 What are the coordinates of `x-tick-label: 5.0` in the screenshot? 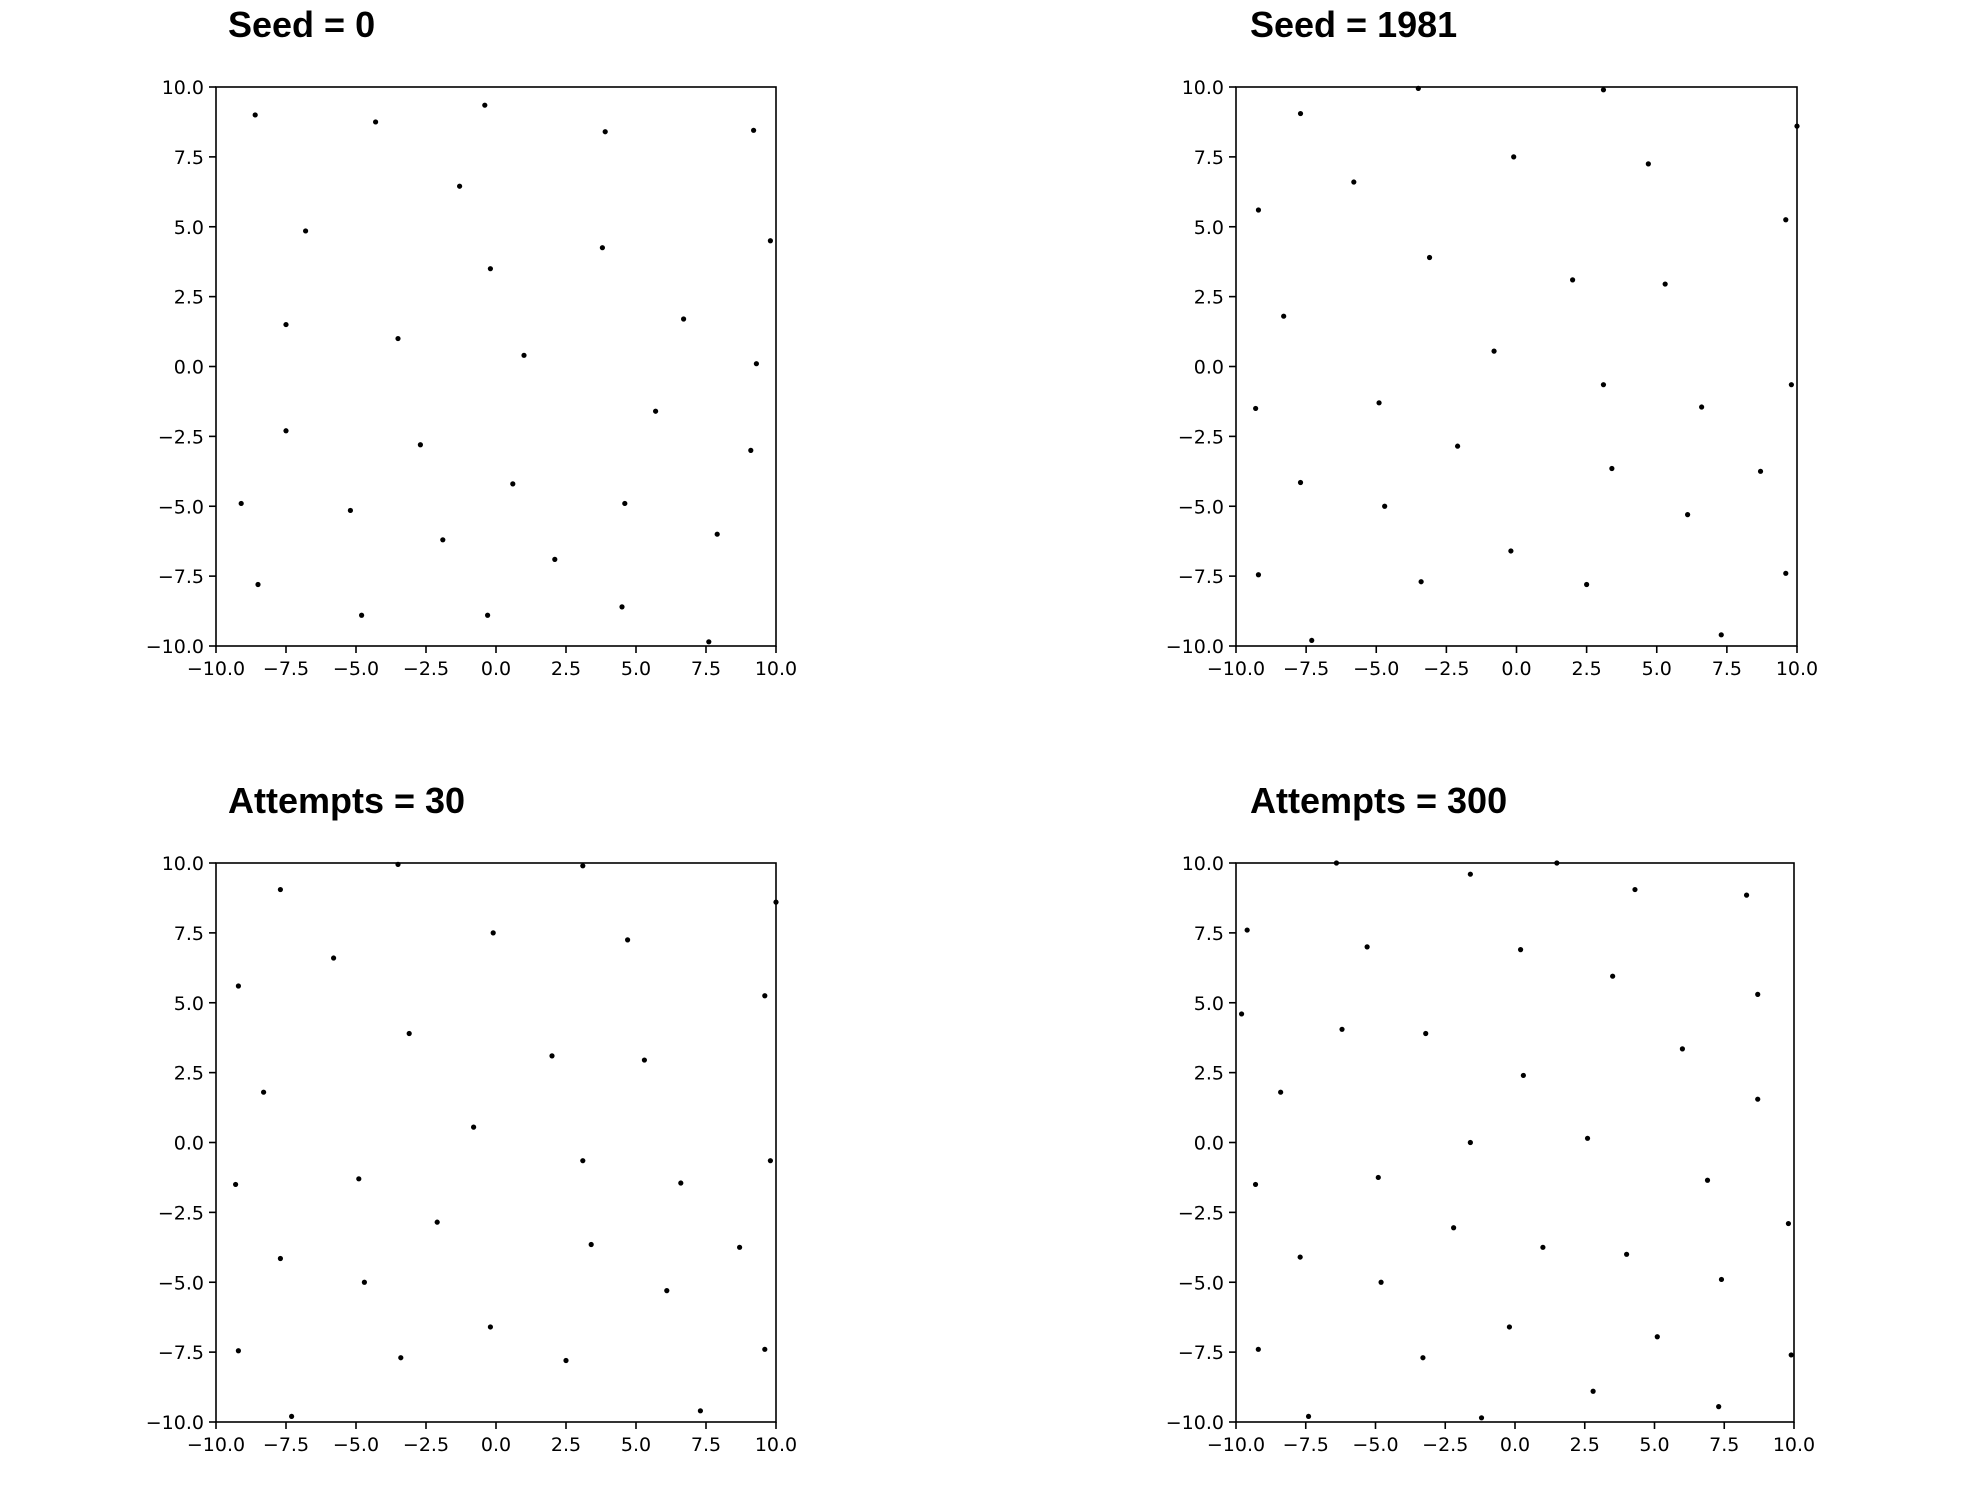 It's located at (1654, 1445).